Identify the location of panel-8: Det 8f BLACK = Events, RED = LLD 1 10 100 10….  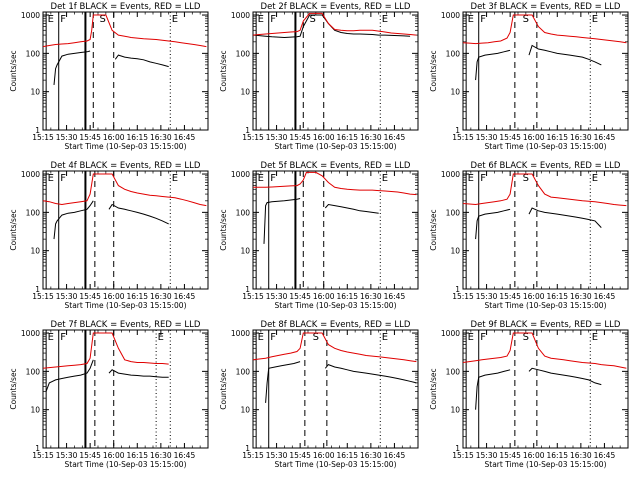
(319, 394).